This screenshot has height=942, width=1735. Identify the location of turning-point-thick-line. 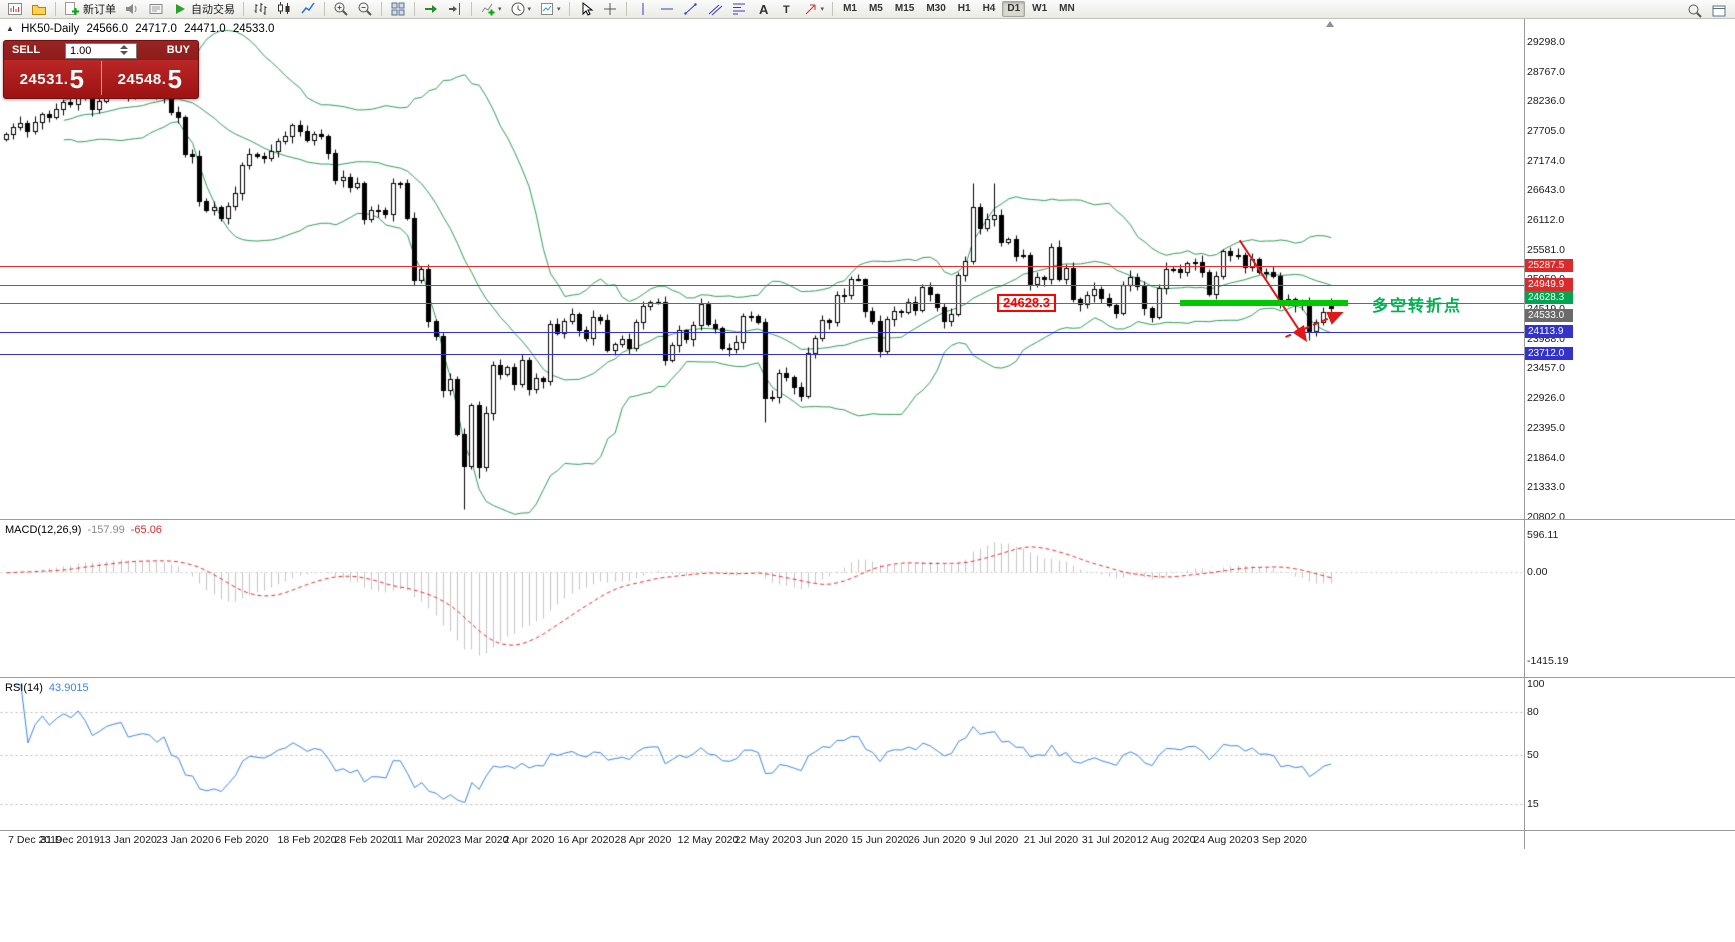
(1264, 303).